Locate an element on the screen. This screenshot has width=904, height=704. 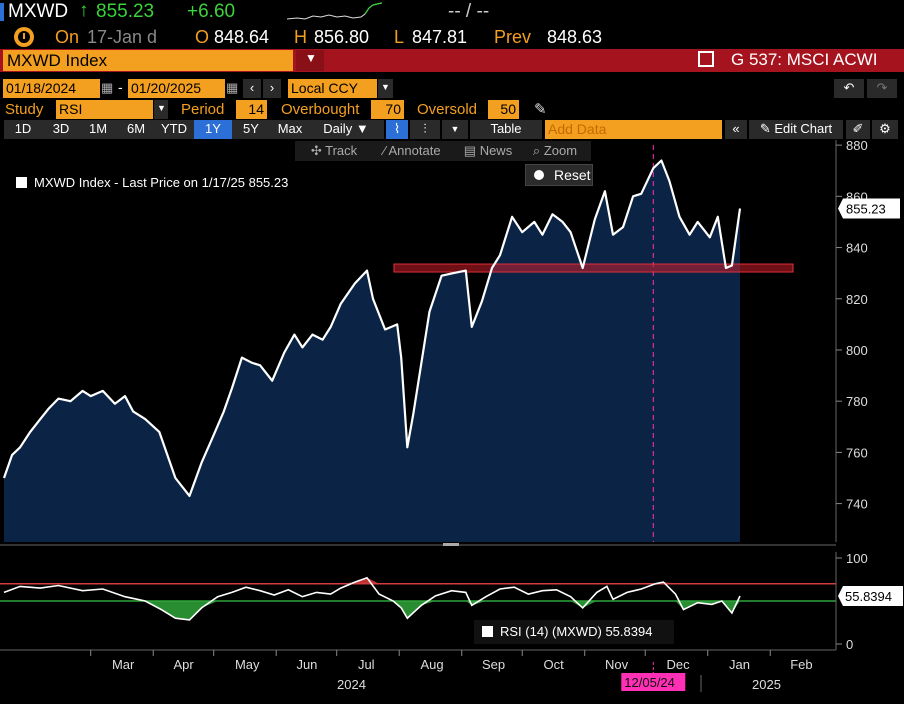
end-date-input: 01/20/2025 is located at coordinates (176, 88).